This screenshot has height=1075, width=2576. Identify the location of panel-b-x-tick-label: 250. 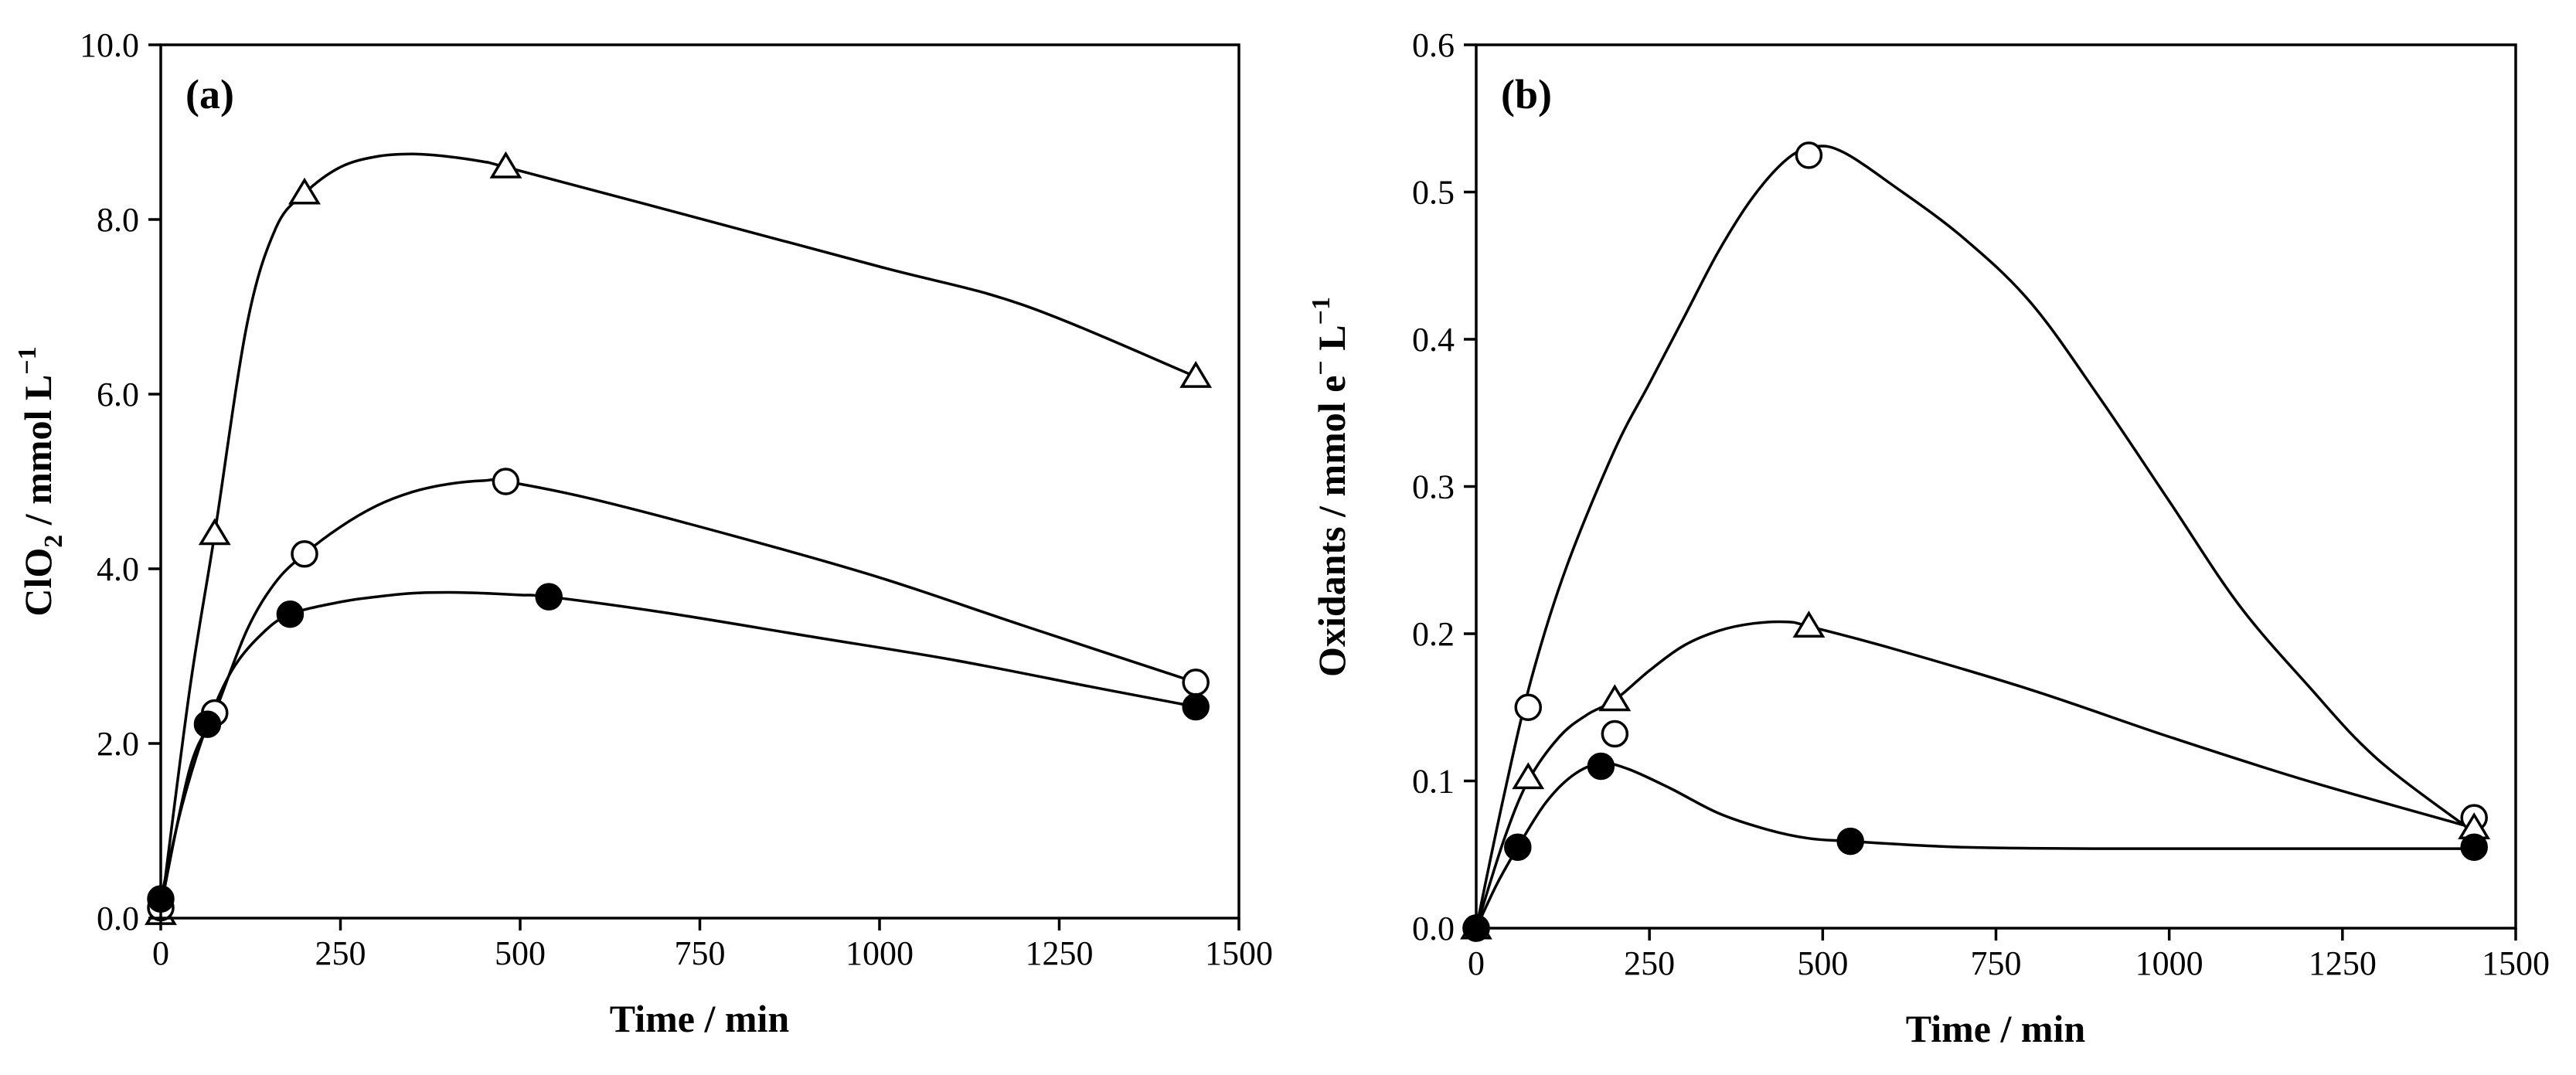
(1649, 963).